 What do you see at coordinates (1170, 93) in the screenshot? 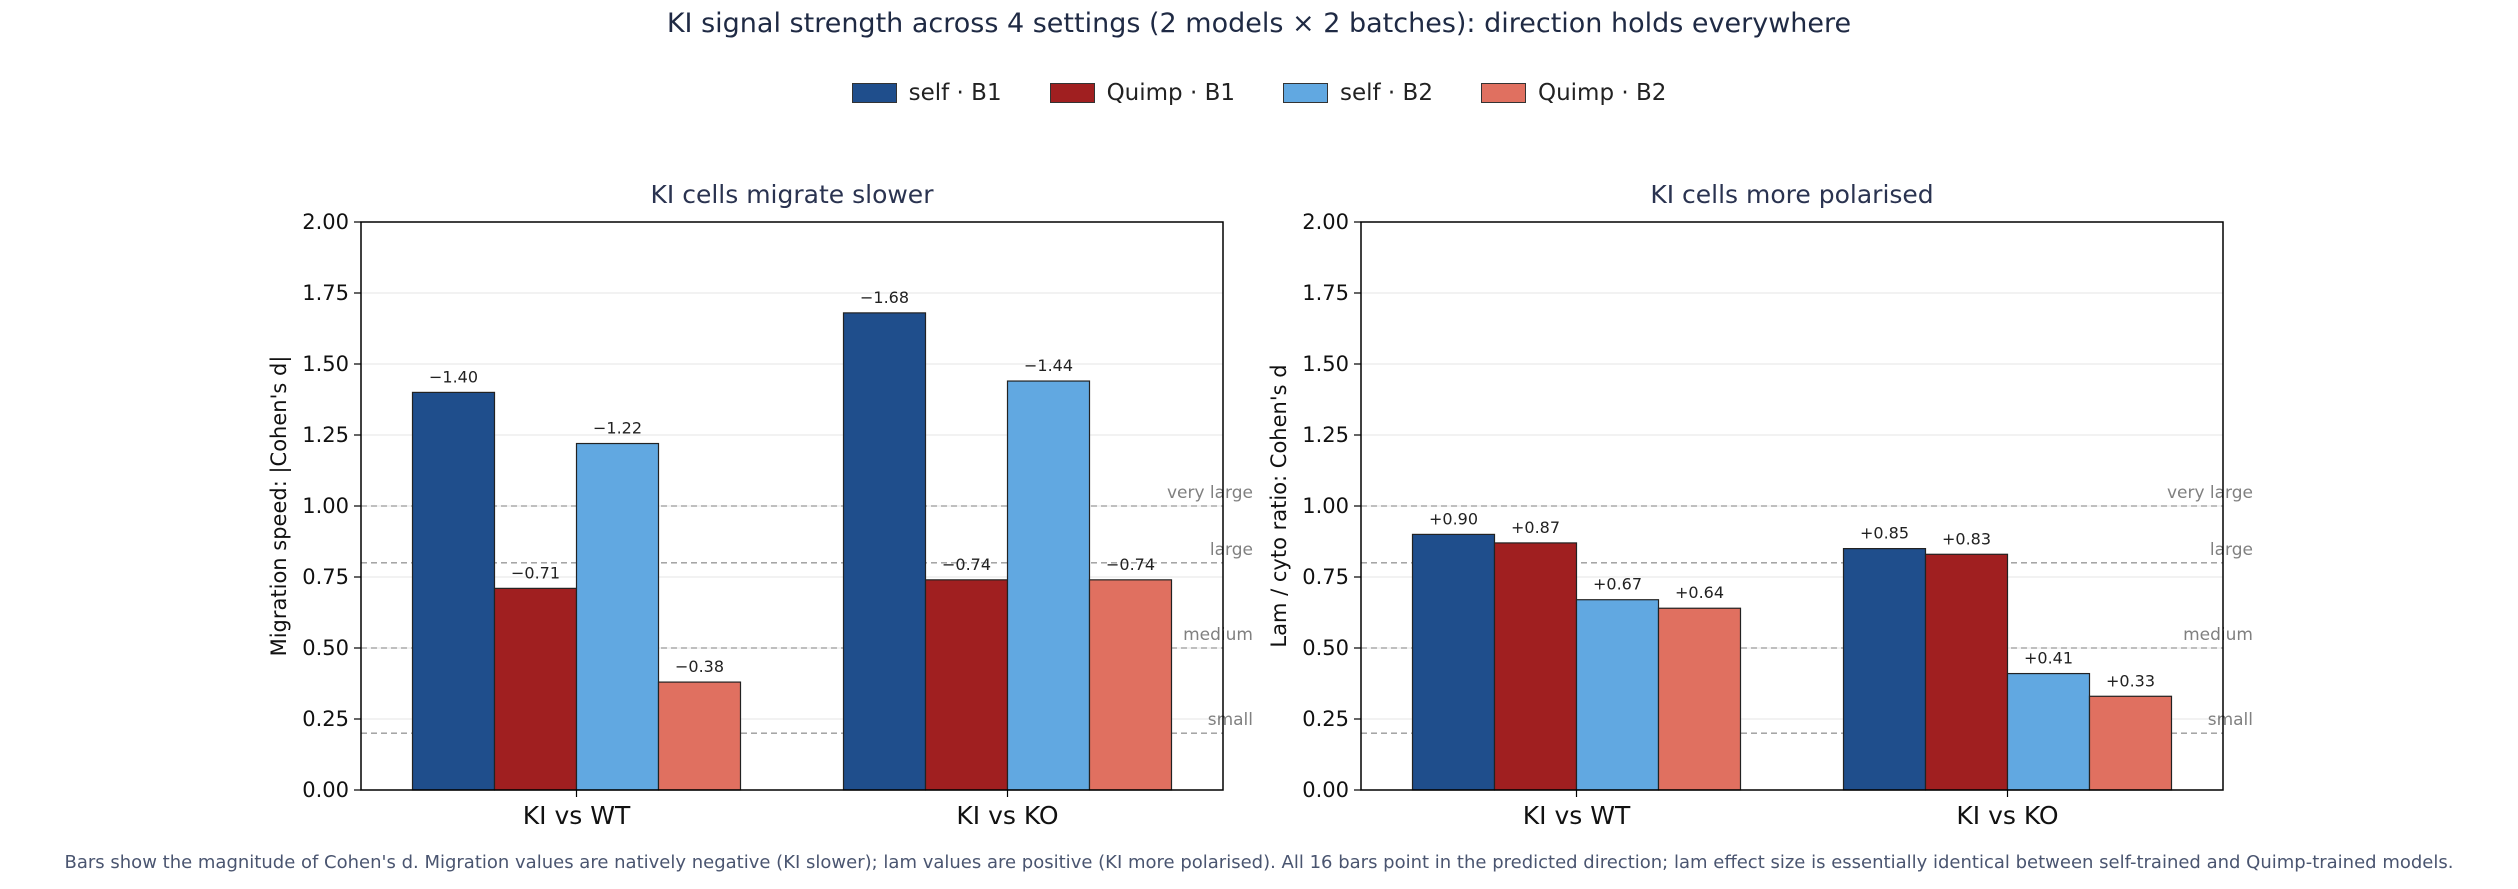
I see `legend-label: Quimp · B1` at bounding box center [1170, 93].